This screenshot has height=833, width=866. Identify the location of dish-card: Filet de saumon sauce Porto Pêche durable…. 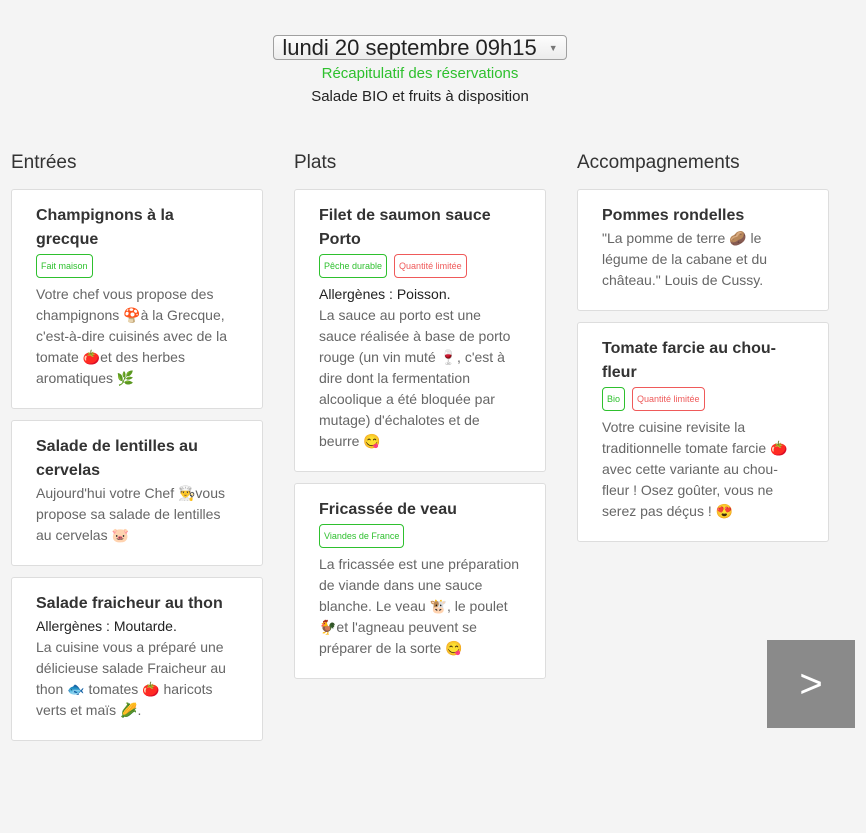
(420, 330).